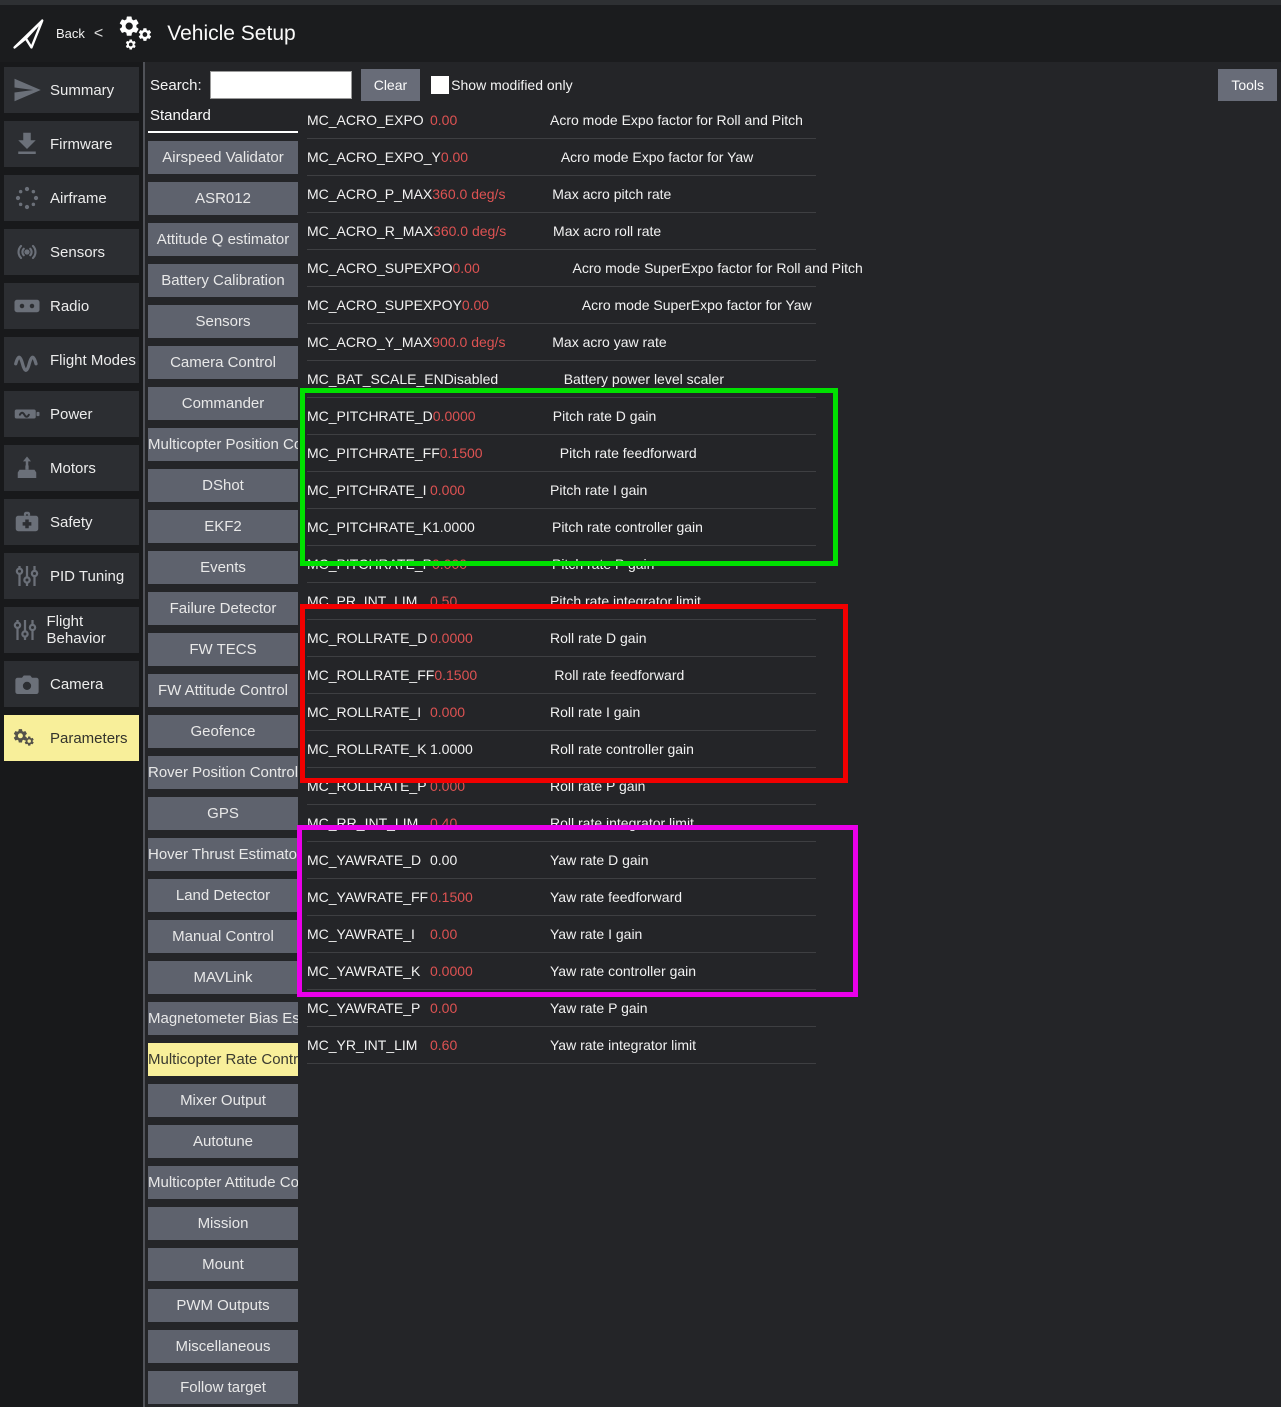  Describe the element at coordinates (1247, 85) in the screenshot. I see `tools-button: Tools` at that location.